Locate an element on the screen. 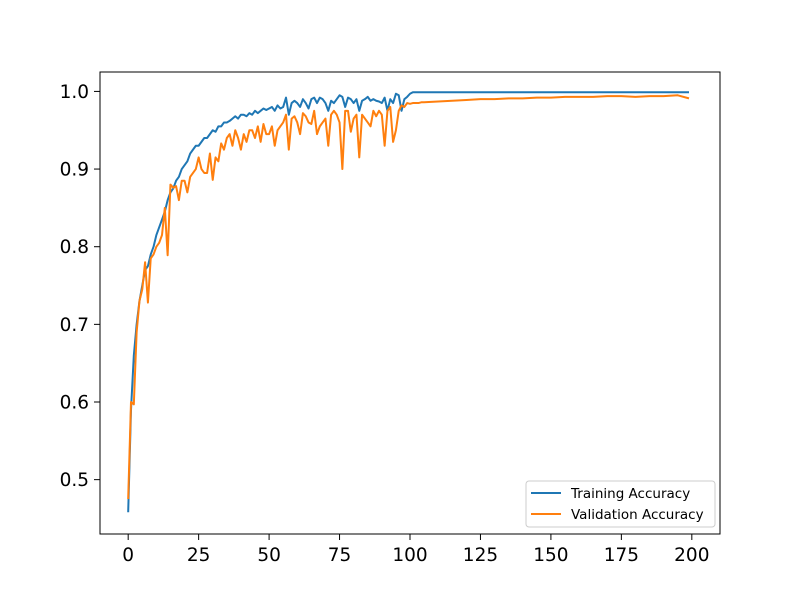 The width and height of the screenshot is (800, 600). y-tick-label: 0.9 is located at coordinates (74, 170).